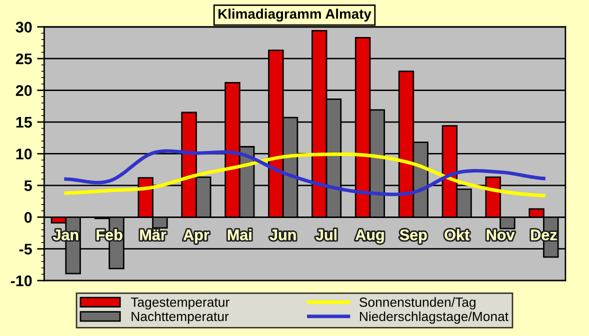 Image resolution: width=589 pixels, height=336 pixels. What do you see at coordinates (457, 234) in the screenshot?
I see `x-tick-label: Okt` at bounding box center [457, 234].